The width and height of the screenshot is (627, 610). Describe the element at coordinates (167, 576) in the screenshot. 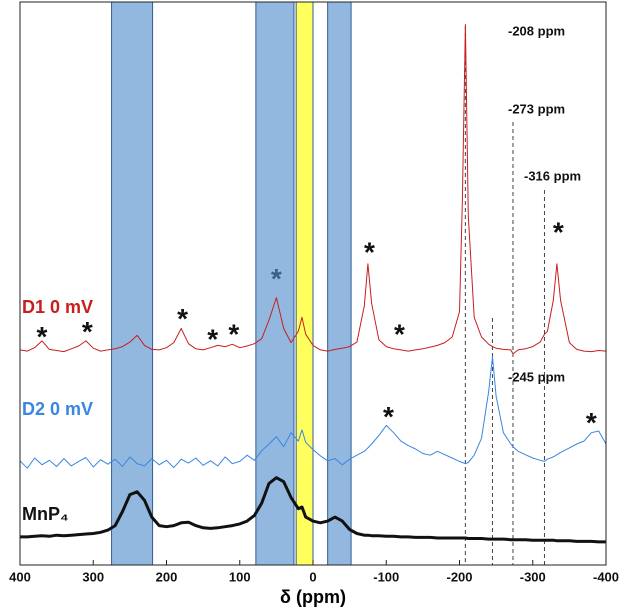

I see `x-tick-label: 200` at that location.